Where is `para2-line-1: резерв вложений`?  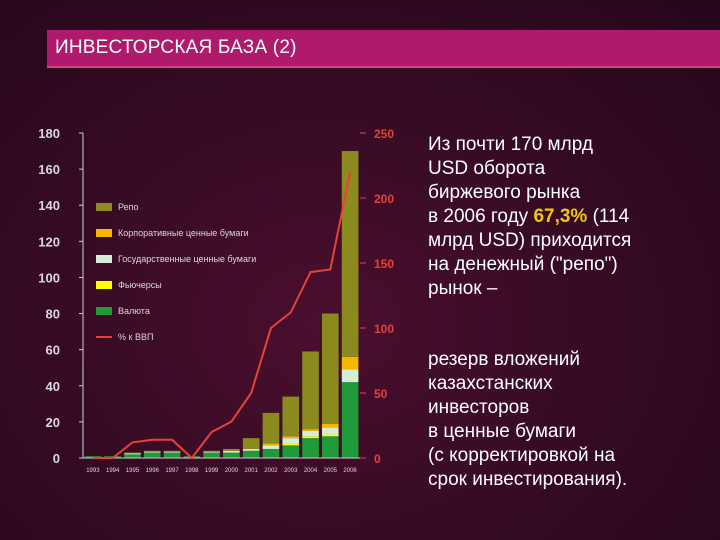 para2-line-1: резерв вложений is located at coordinates (504, 359).